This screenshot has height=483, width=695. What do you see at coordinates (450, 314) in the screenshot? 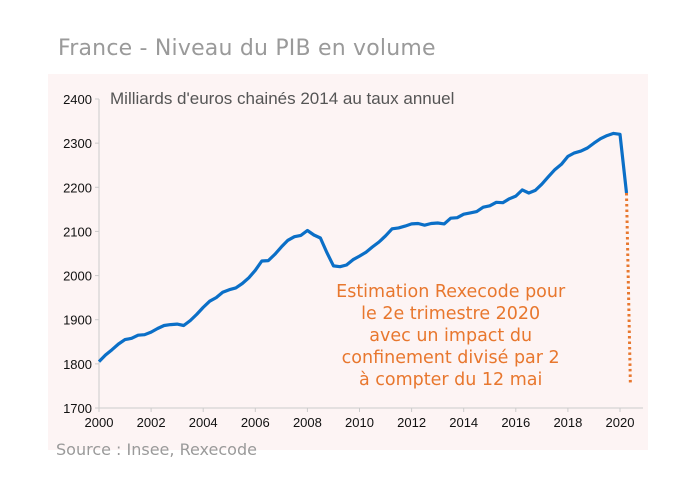
I see `annotation-line: le 2e trimestre 2020` at bounding box center [450, 314].